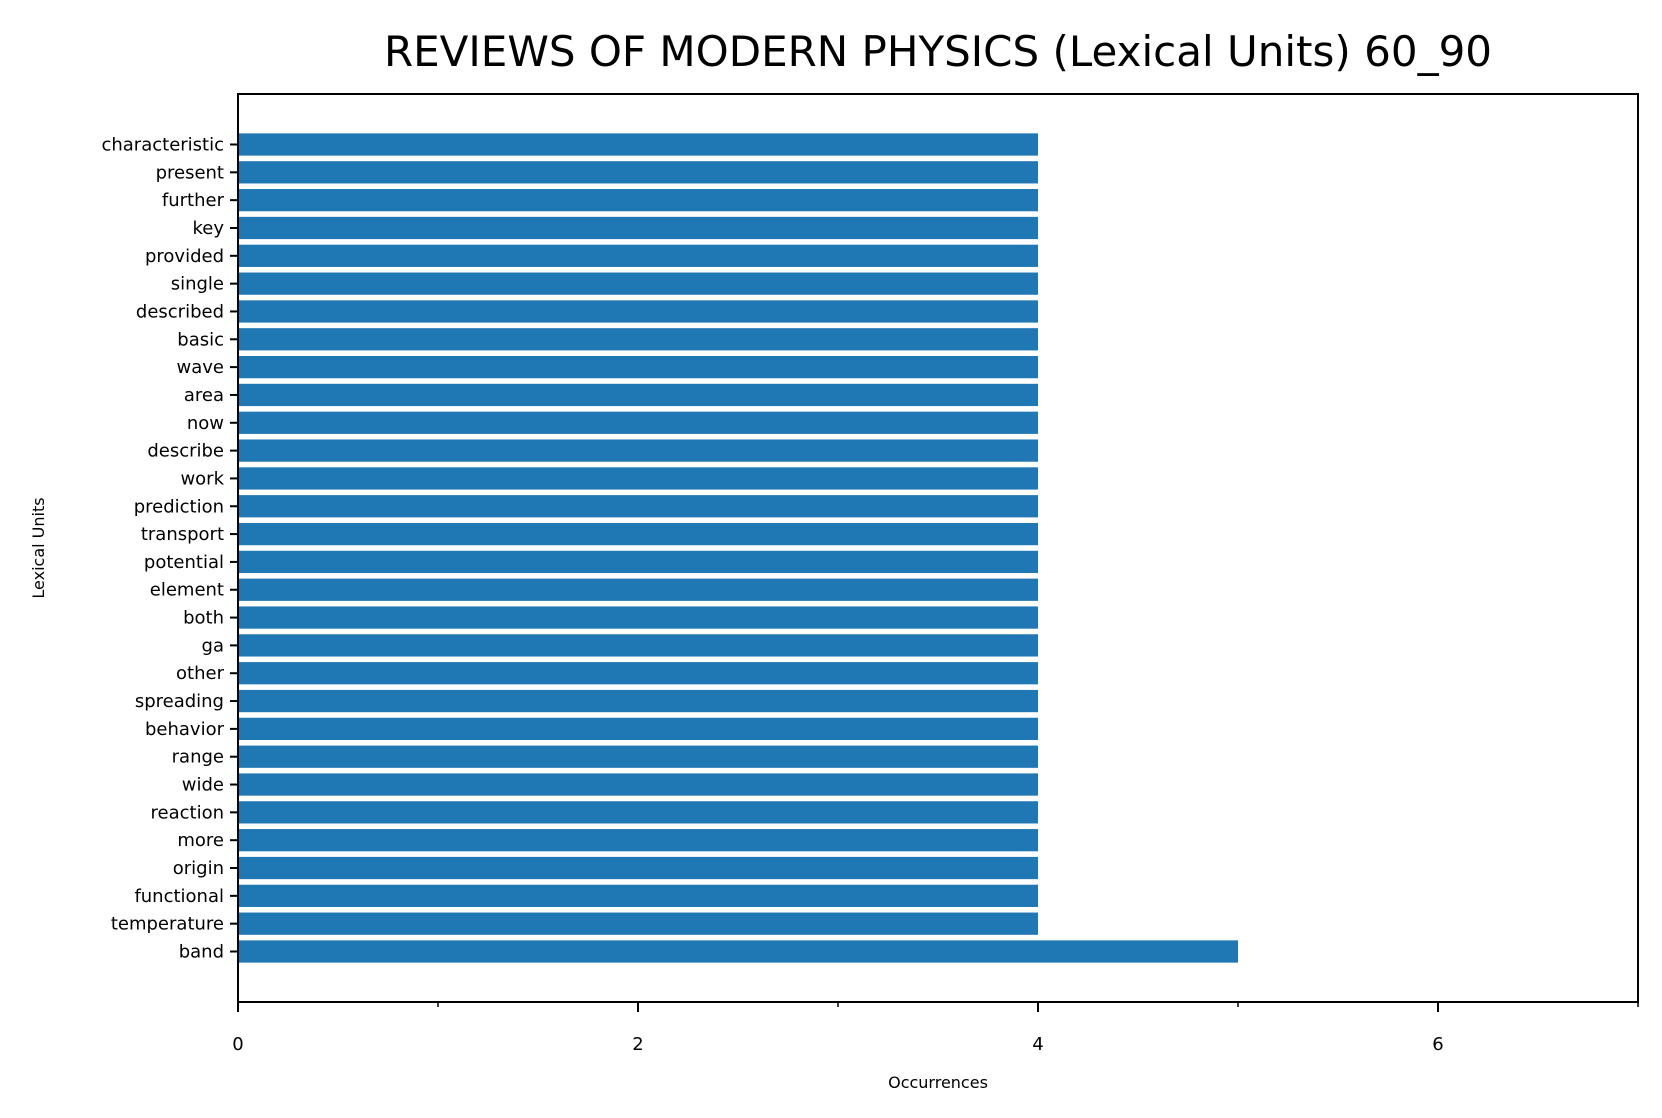 Image resolution: width=1662 pixels, height=1118 pixels. What do you see at coordinates (638, 812) in the screenshot?
I see `bar-reaction` at bounding box center [638, 812].